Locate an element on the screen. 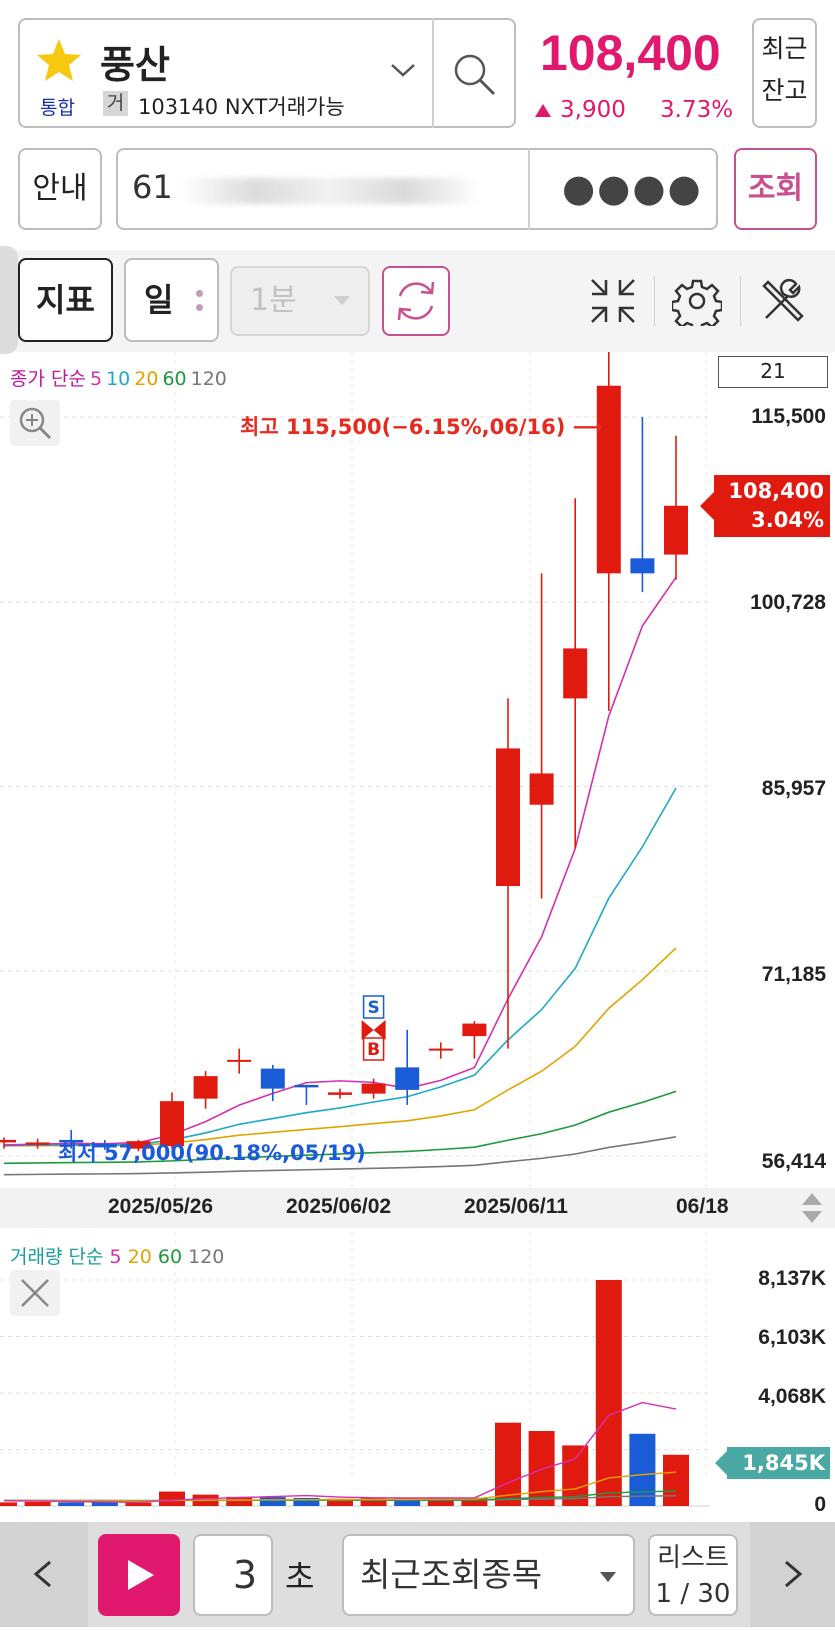 The width and height of the screenshot is (835, 1631). chevron-left-icon is located at coordinates (42, 1574).